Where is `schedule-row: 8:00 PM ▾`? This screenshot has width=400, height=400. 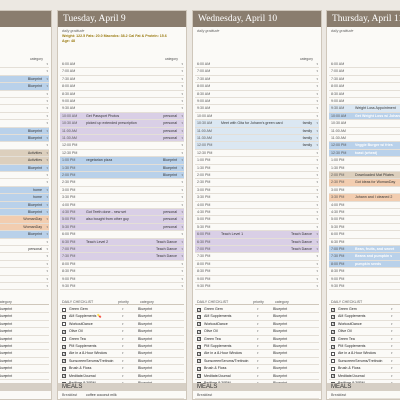 schedule-row: 8:00 PM ▾ is located at coordinates (122, 265).